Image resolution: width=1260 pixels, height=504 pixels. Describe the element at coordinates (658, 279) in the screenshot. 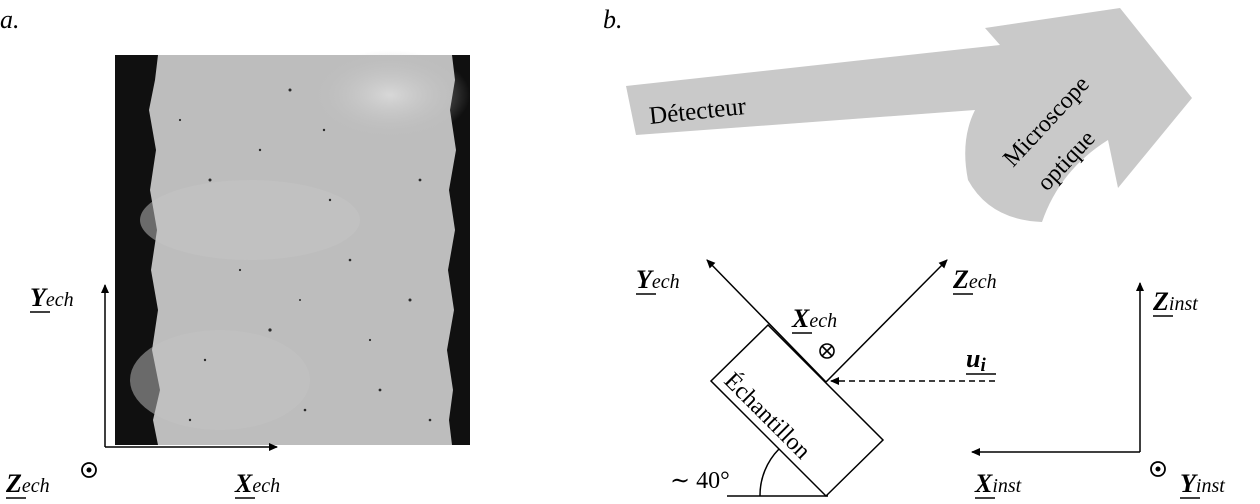

I see `axis-y-ech-label-b: Yech` at that location.